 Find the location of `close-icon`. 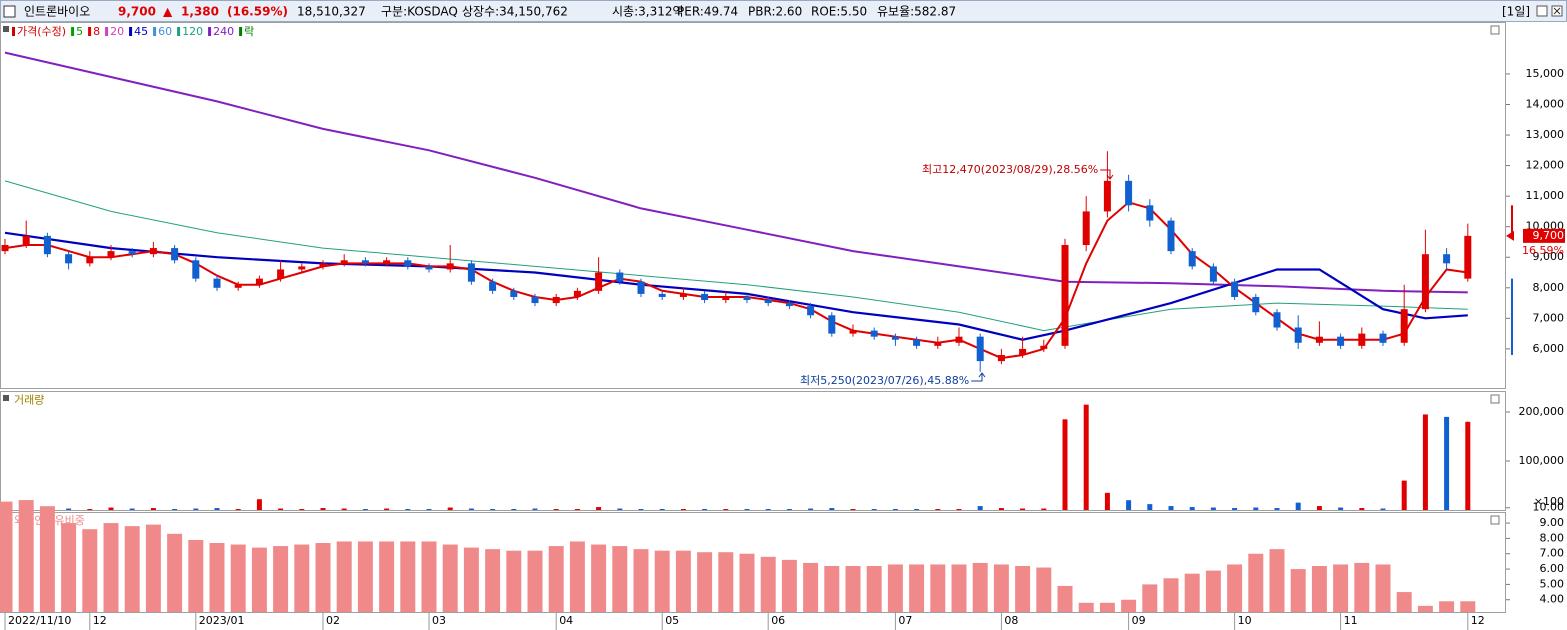

close-icon is located at coordinates (1557, 11).